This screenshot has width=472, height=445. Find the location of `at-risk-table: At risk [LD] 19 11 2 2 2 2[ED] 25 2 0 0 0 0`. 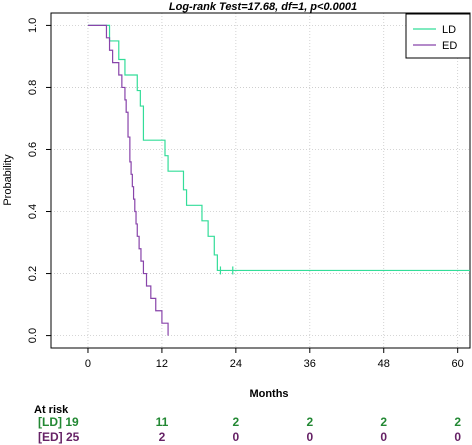

at-risk-table: At risk [LD] 19 11 2 2 2 2[ED] 25 2 0 0 0 0 is located at coordinates (247, 424).